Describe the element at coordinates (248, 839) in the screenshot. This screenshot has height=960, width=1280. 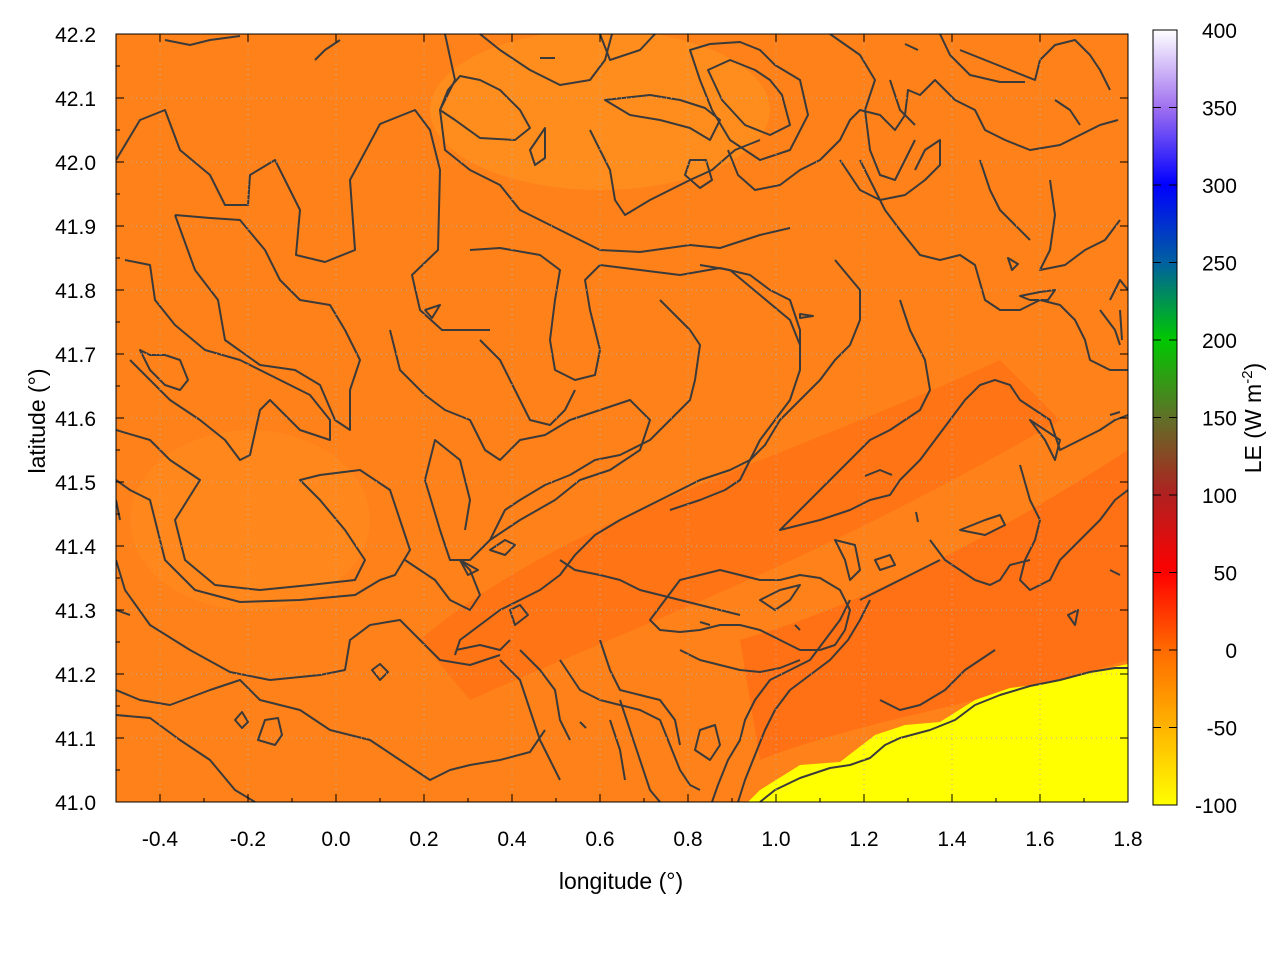
I see `x-tick-label: -0.2` at that location.